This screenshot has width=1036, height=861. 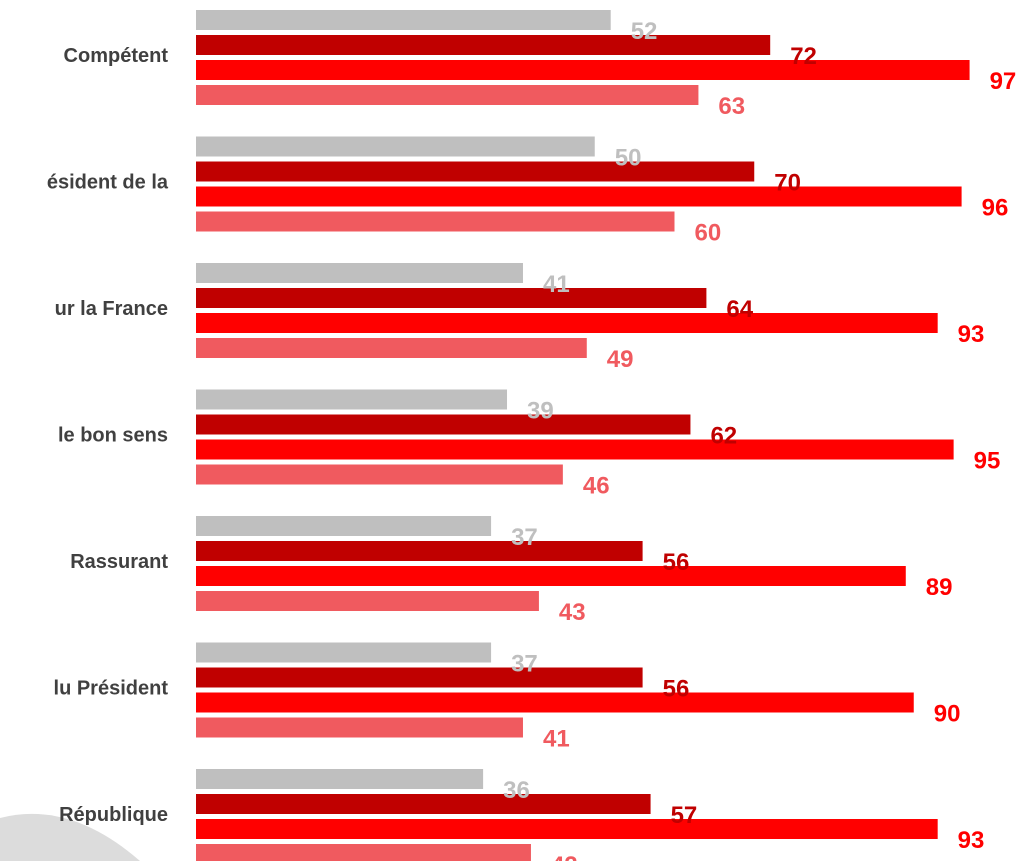 What do you see at coordinates (113, 815) in the screenshot?
I see `category-label: République` at bounding box center [113, 815].